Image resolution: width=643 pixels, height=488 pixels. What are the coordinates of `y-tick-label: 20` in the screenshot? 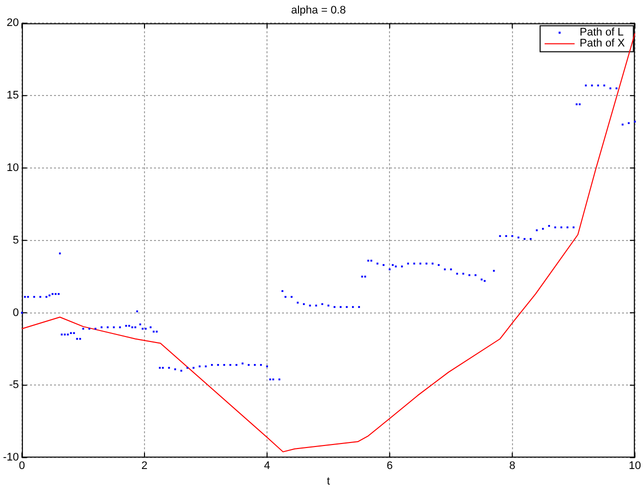 It's located at (12, 23).